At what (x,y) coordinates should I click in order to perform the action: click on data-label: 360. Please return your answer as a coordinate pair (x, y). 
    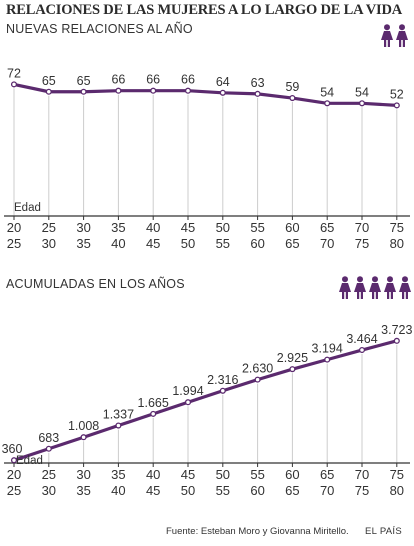
    Looking at the image, I should click on (12, 449).